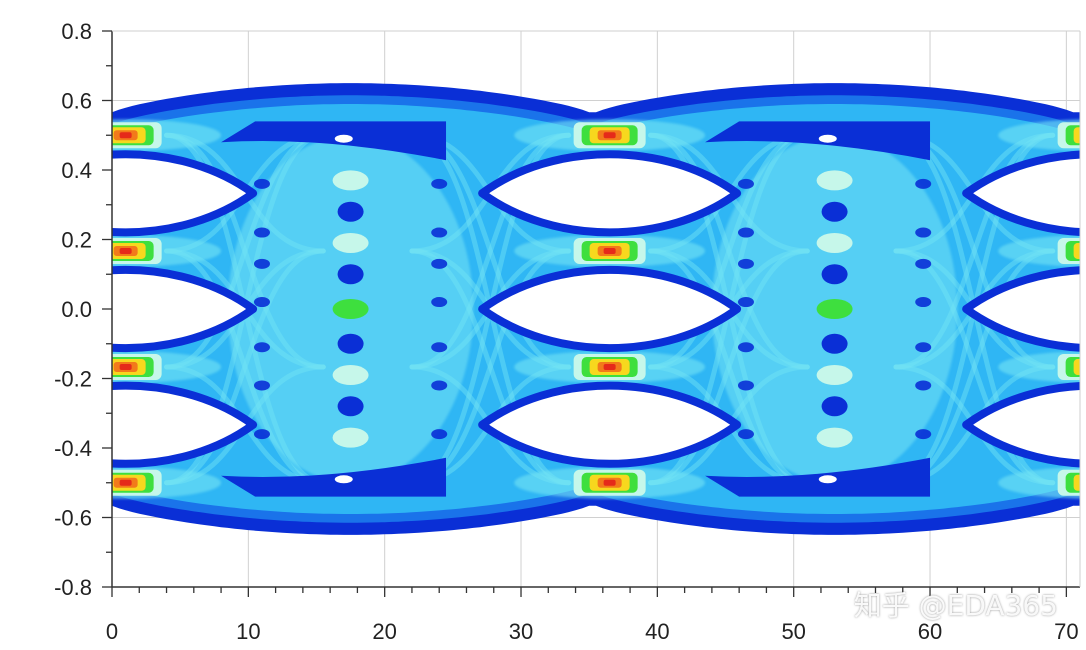  Describe the element at coordinates (73, 518) in the screenshot. I see `y-tick-label-7: -0.6` at that location.